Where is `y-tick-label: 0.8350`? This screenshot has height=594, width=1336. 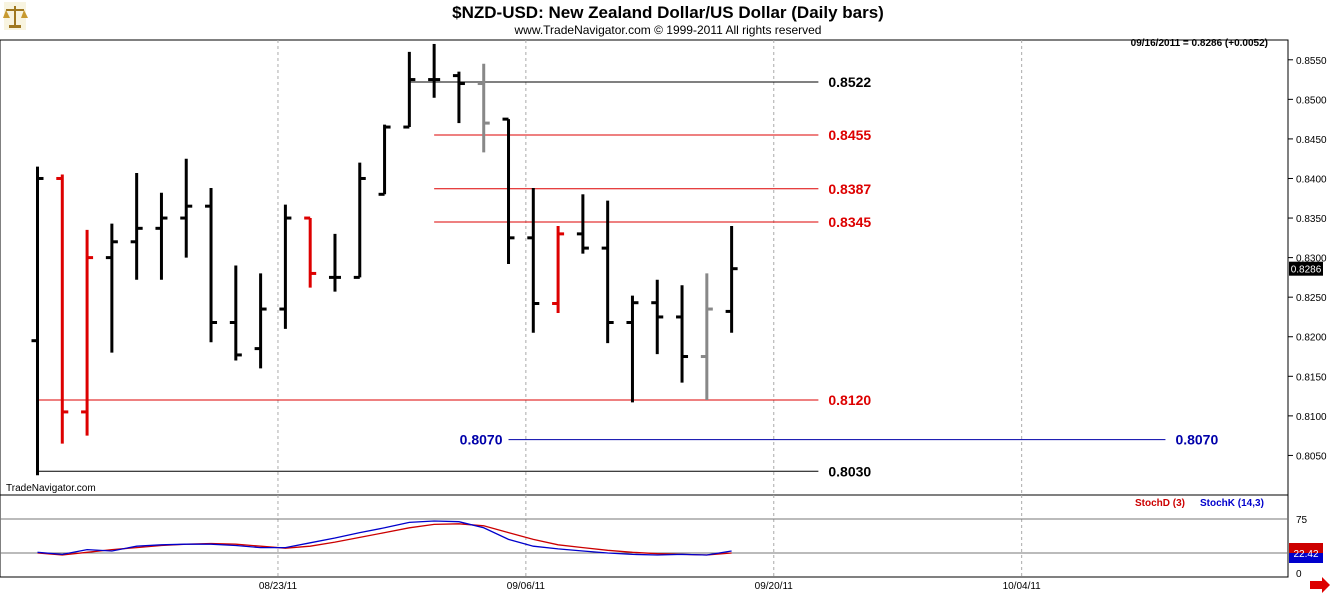 y-tick-label: 0.8350 is located at coordinates (1311, 219).